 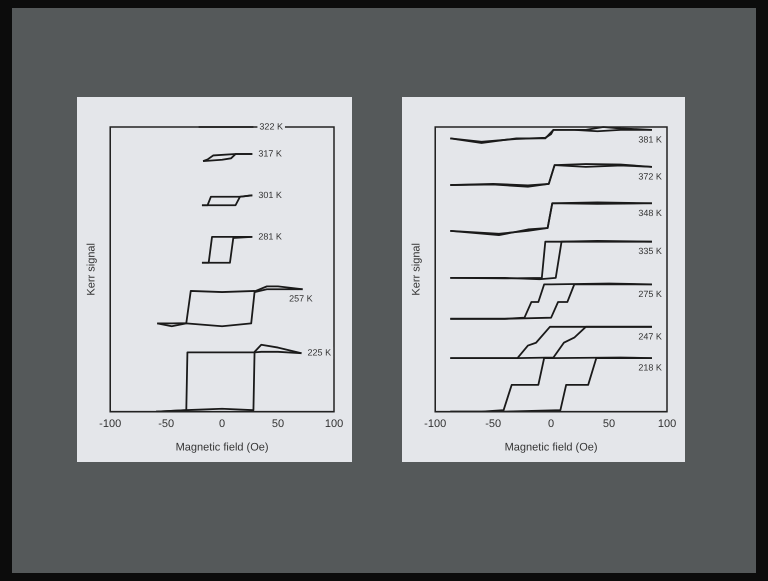 What do you see at coordinates (650, 367) in the screenshot?
I see `series-label: 218 K` at bounding box center [650, 367].